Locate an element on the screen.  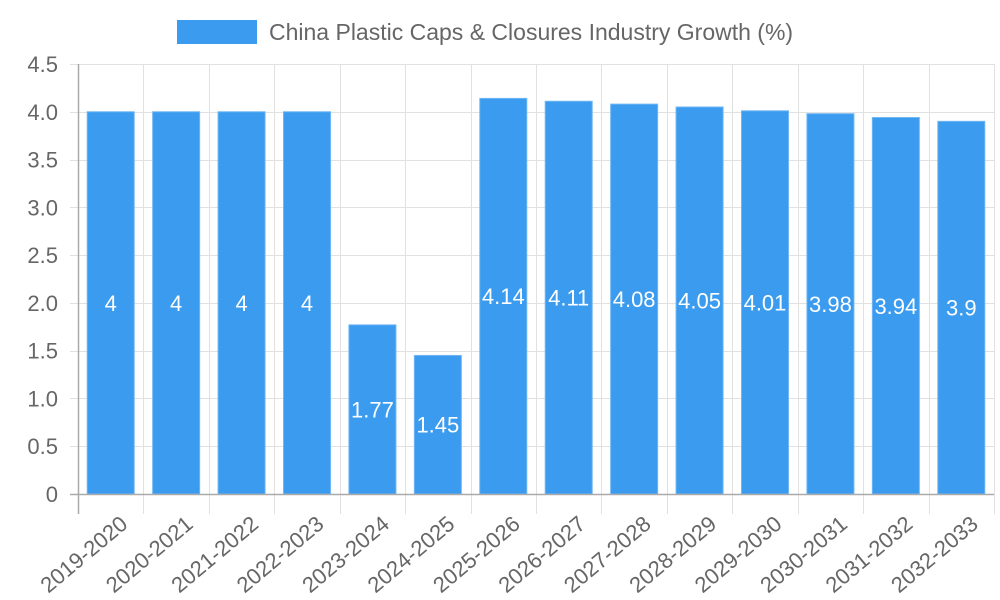
y-tick-label: 2.0 is located at coordinates (42, 303).